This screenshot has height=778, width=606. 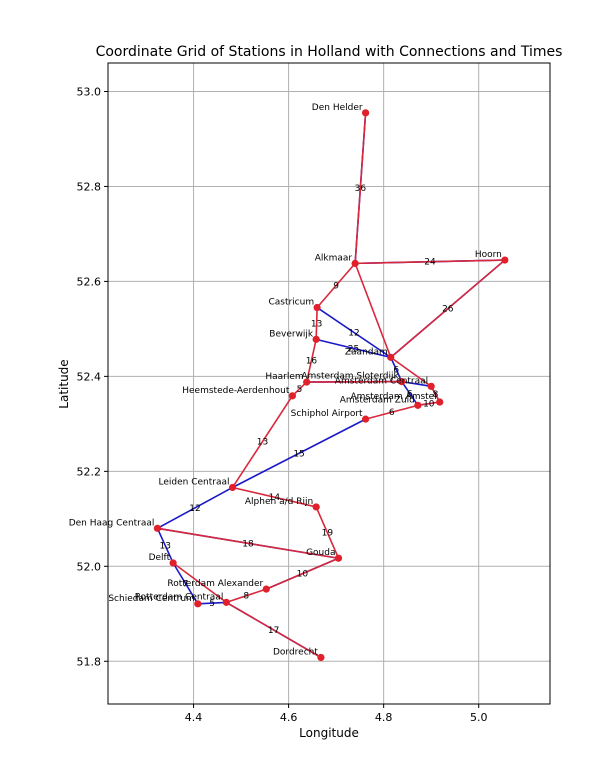 What do you see at coordinates (384, 717) in the screenshot?
I see `x-tick-label: 4.8` at bounding box center [384, 717].